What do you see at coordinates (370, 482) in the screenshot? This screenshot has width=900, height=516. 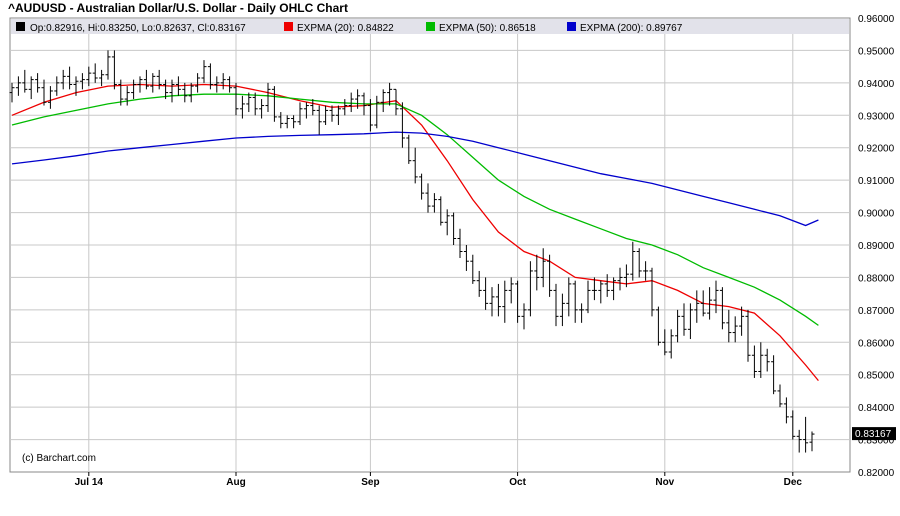 I see `x-tick-label: Sep` at bounding box center [370, 482].